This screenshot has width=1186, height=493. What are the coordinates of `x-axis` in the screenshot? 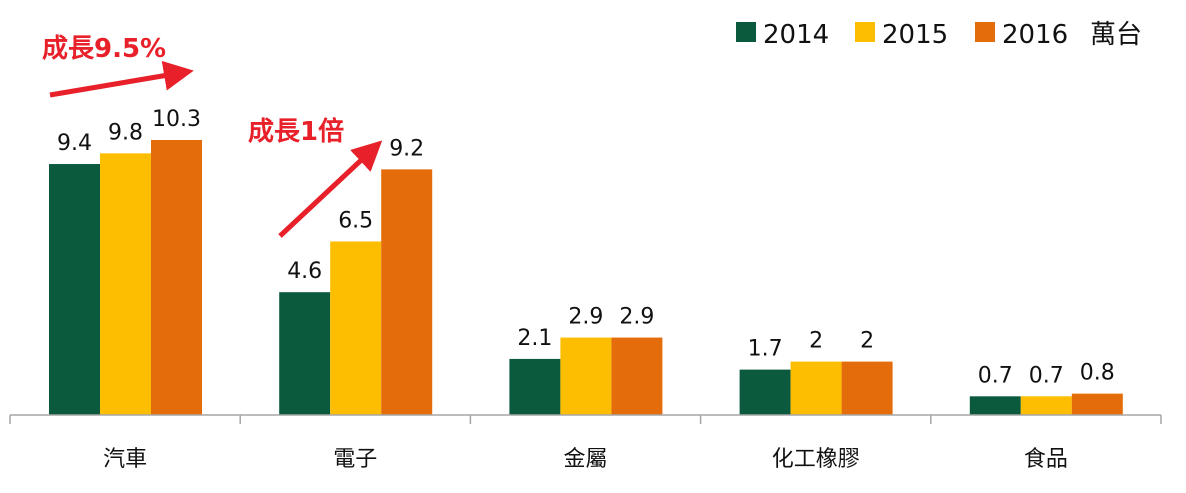 It's located at (585, 419).